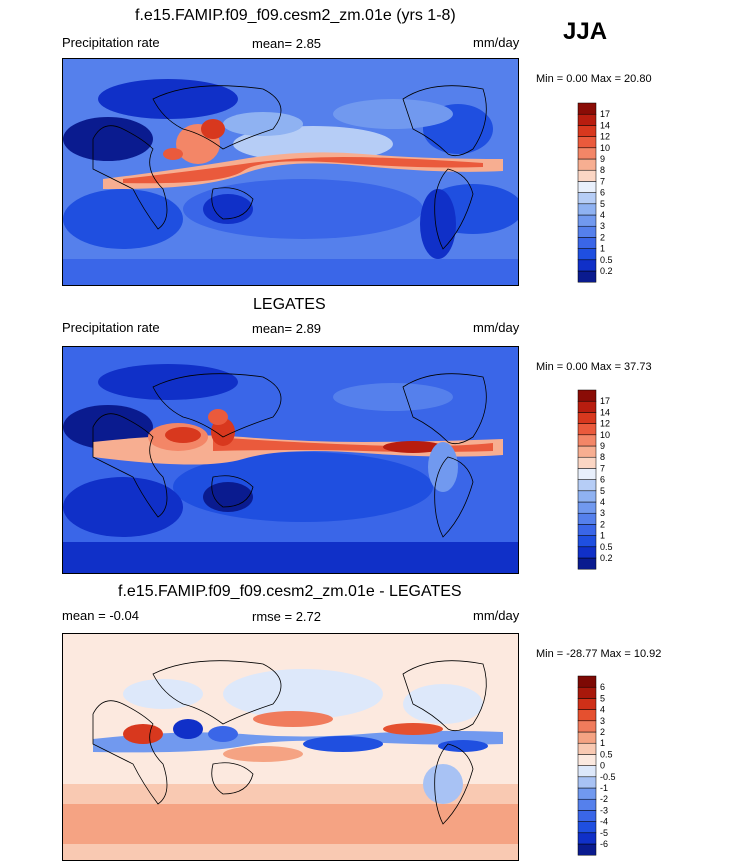 Image resolution: width=733 pixels, height=866 pixels. I want to click on panel3-colorbar-tick-label: 3, so click(602, 721).